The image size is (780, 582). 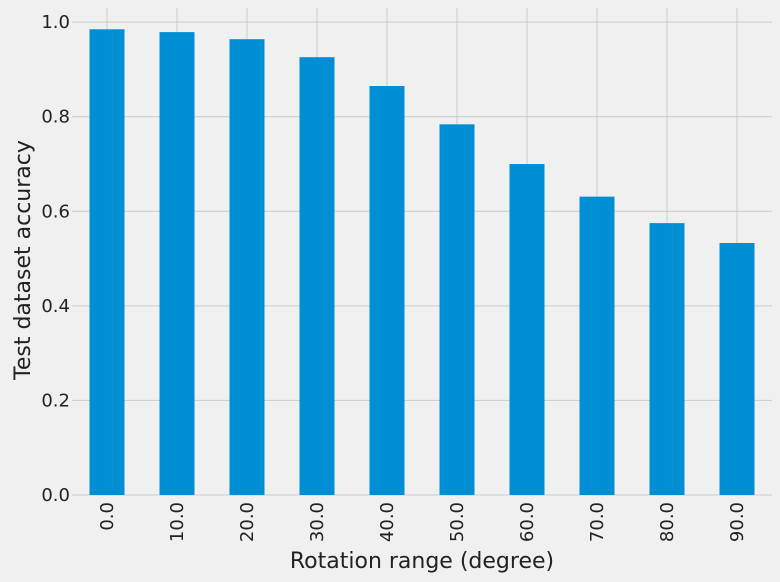 What do you see at coordinates (55, 117) in the screenshot?
I see `y-tick-label: 0.8` at bounding box center [55, 117].